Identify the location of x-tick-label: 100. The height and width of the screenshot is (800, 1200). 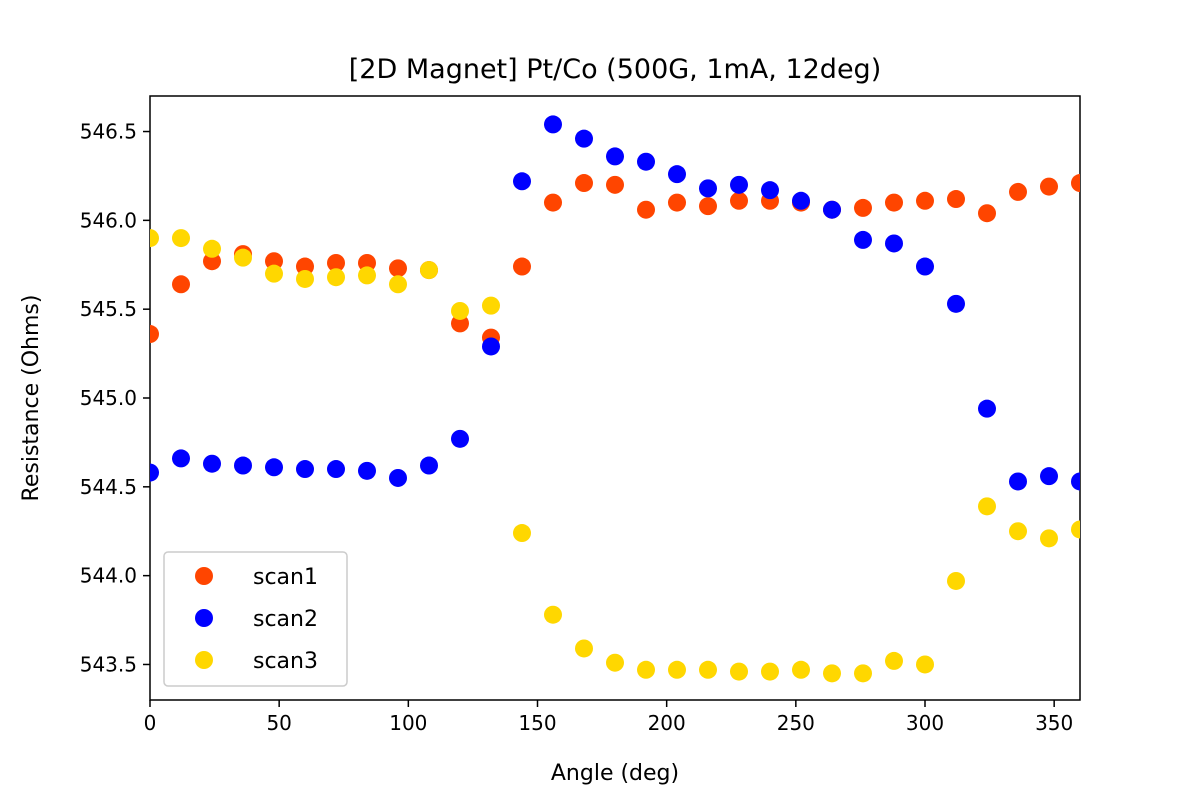
(408, 723).